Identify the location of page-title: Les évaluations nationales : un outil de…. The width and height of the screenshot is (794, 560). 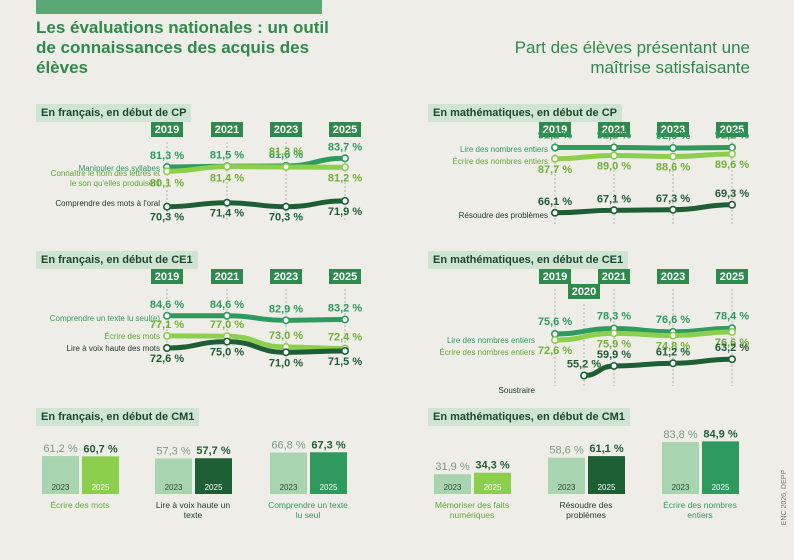
(182, 47).